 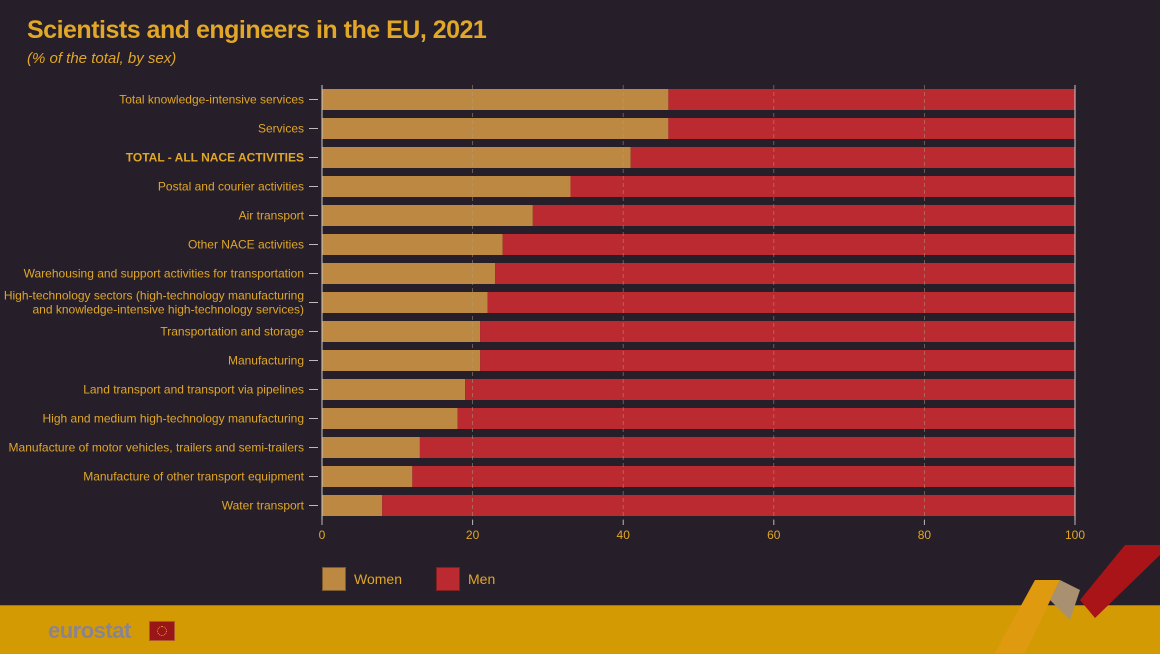 I want to click on category-label: Services, so click(x=281, y=129).